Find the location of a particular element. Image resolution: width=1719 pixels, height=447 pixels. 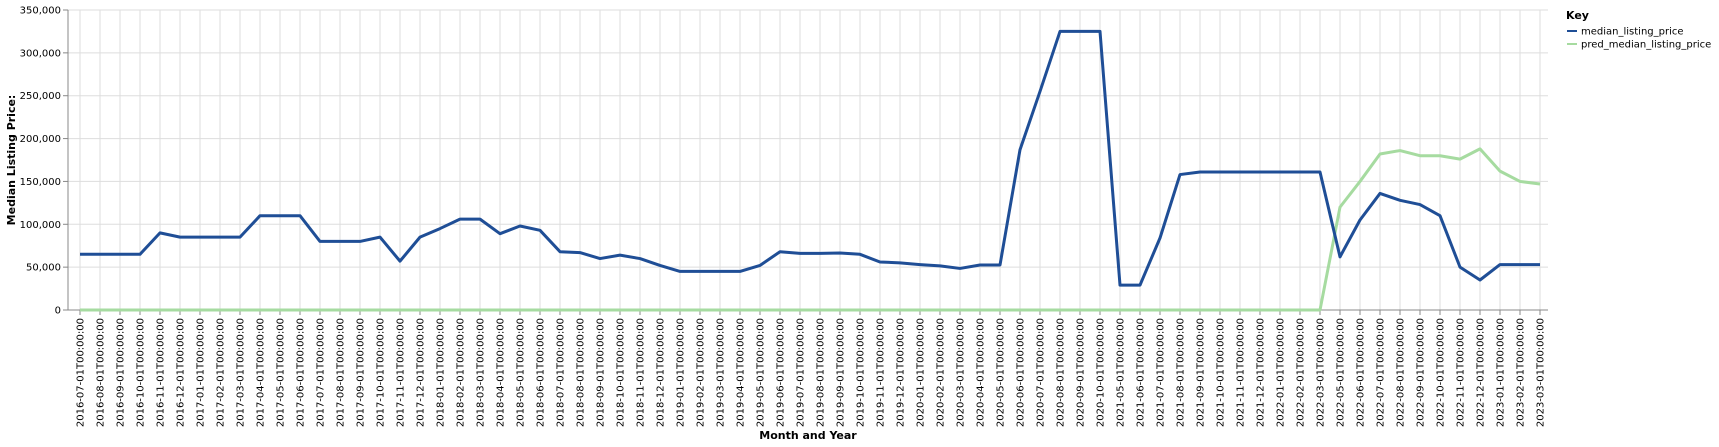

x-tick-label: 2018-02-01T00:00:00 is located at coordinates (461, 372).